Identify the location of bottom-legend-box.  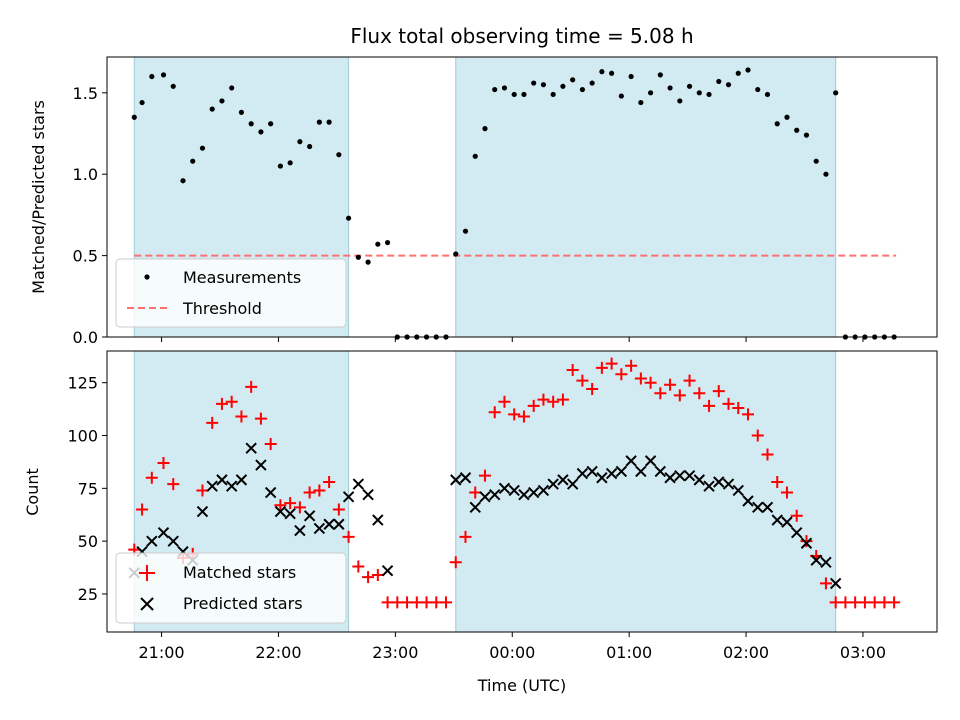
(231, 588).